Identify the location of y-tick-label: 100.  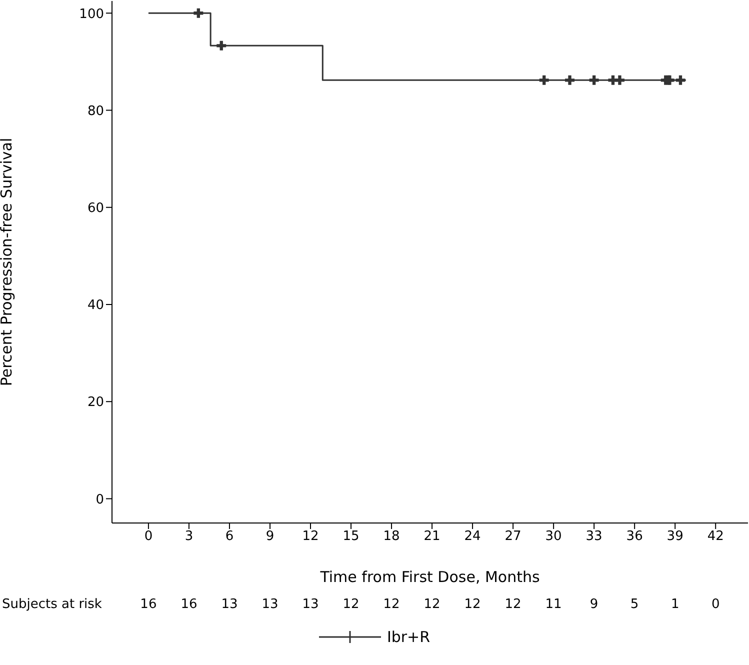
(91, 14).